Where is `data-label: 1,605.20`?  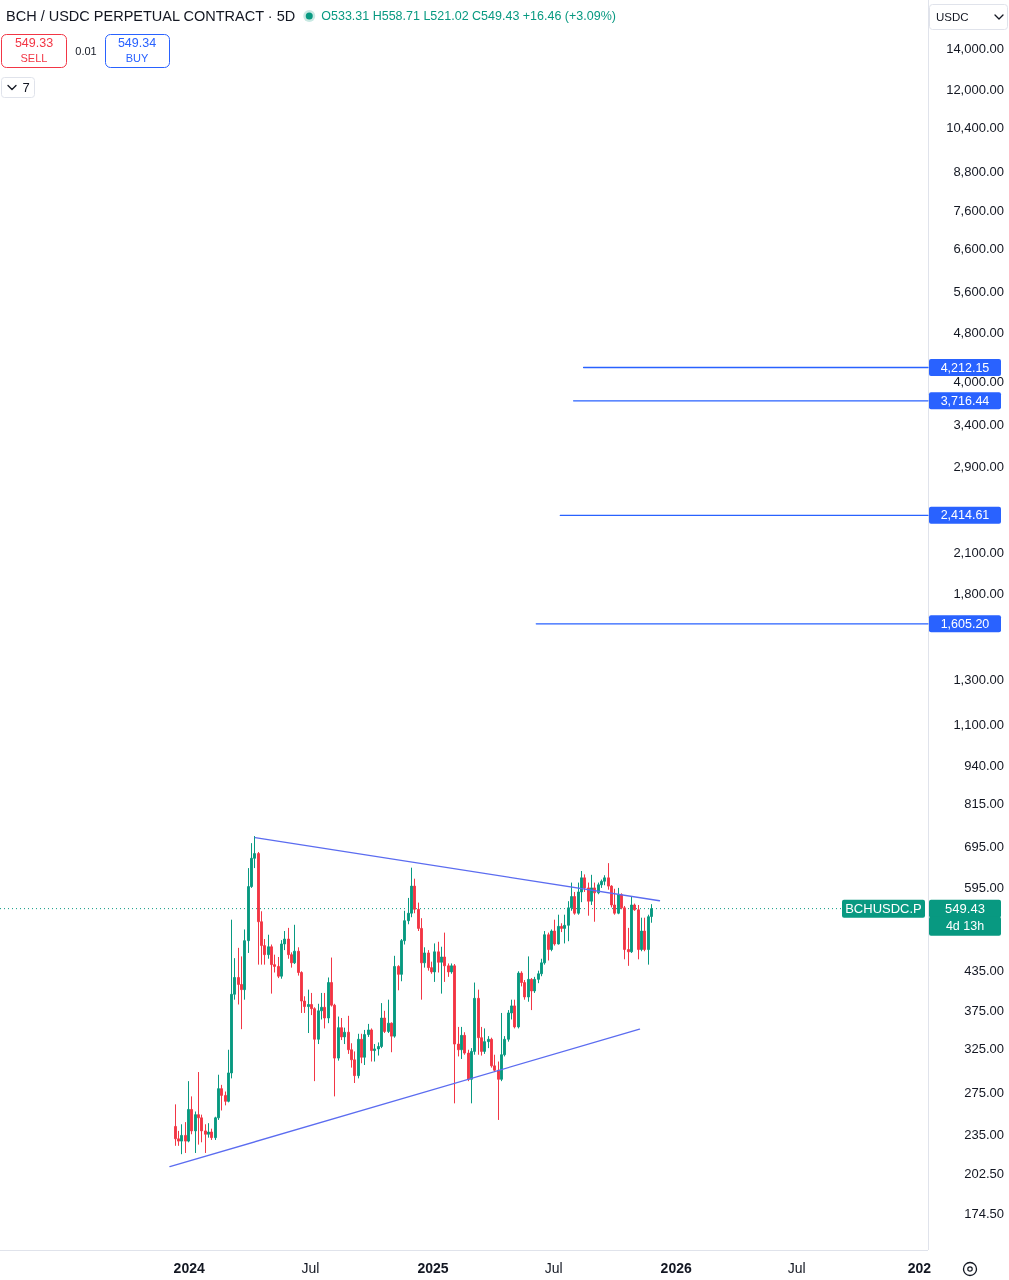 data-label: 1,605.20 is located at coordinates (965, 623).